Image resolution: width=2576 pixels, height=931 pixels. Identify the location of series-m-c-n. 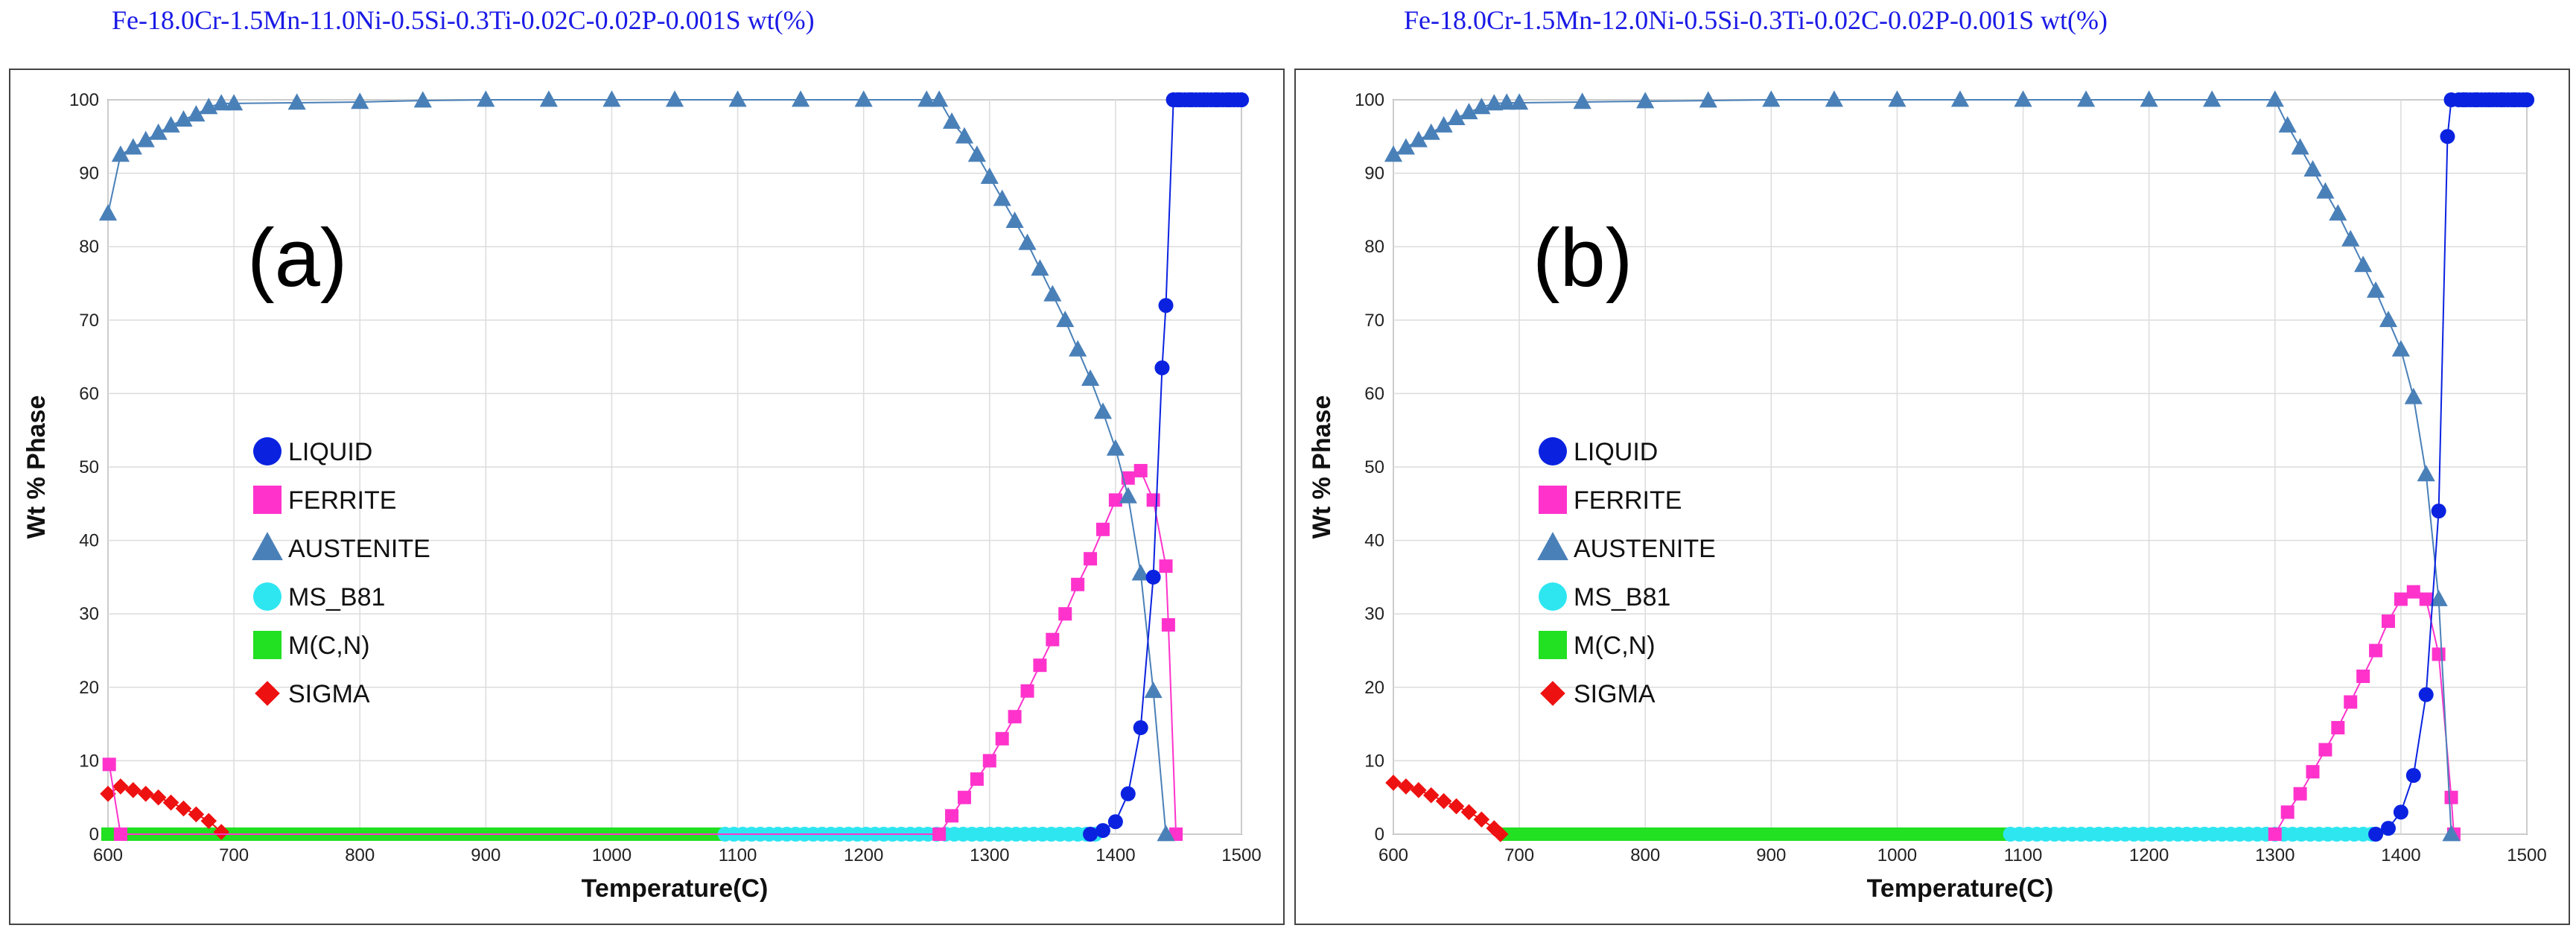
(1754, 834).